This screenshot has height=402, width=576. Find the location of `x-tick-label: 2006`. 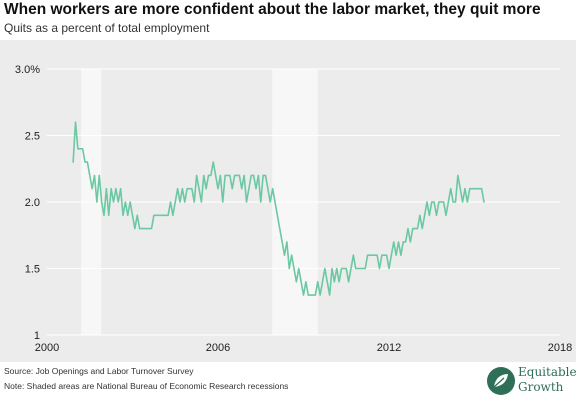

x-tick-label: 2006 is located at coordinates (218, 348).